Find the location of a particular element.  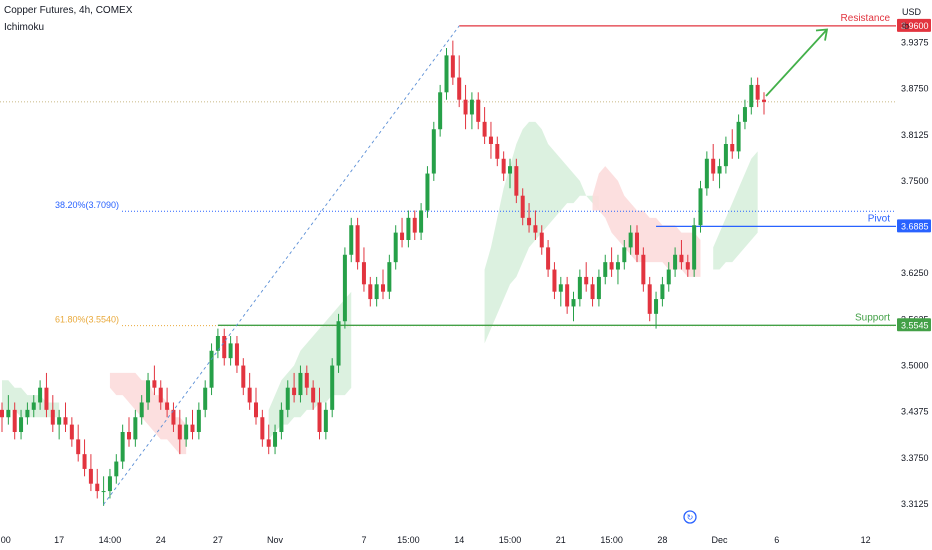

y-tick-label: 3.9375 is located at coordinates (915, 42).